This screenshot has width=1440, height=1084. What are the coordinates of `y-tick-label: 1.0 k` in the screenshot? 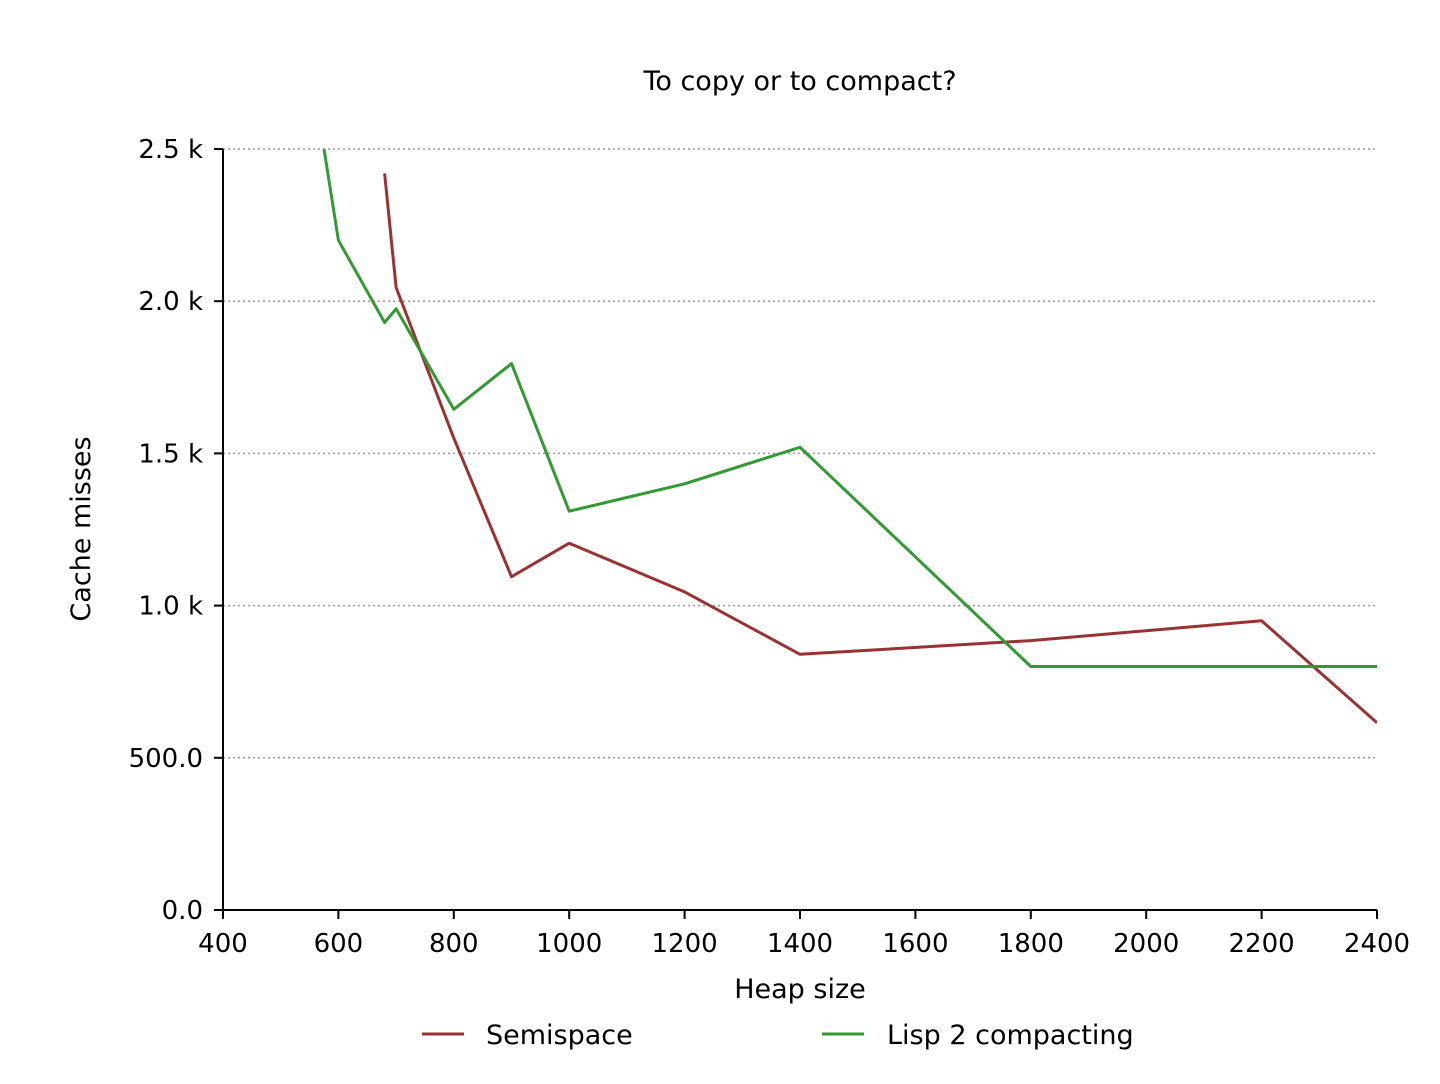 It's located at (170, 607).